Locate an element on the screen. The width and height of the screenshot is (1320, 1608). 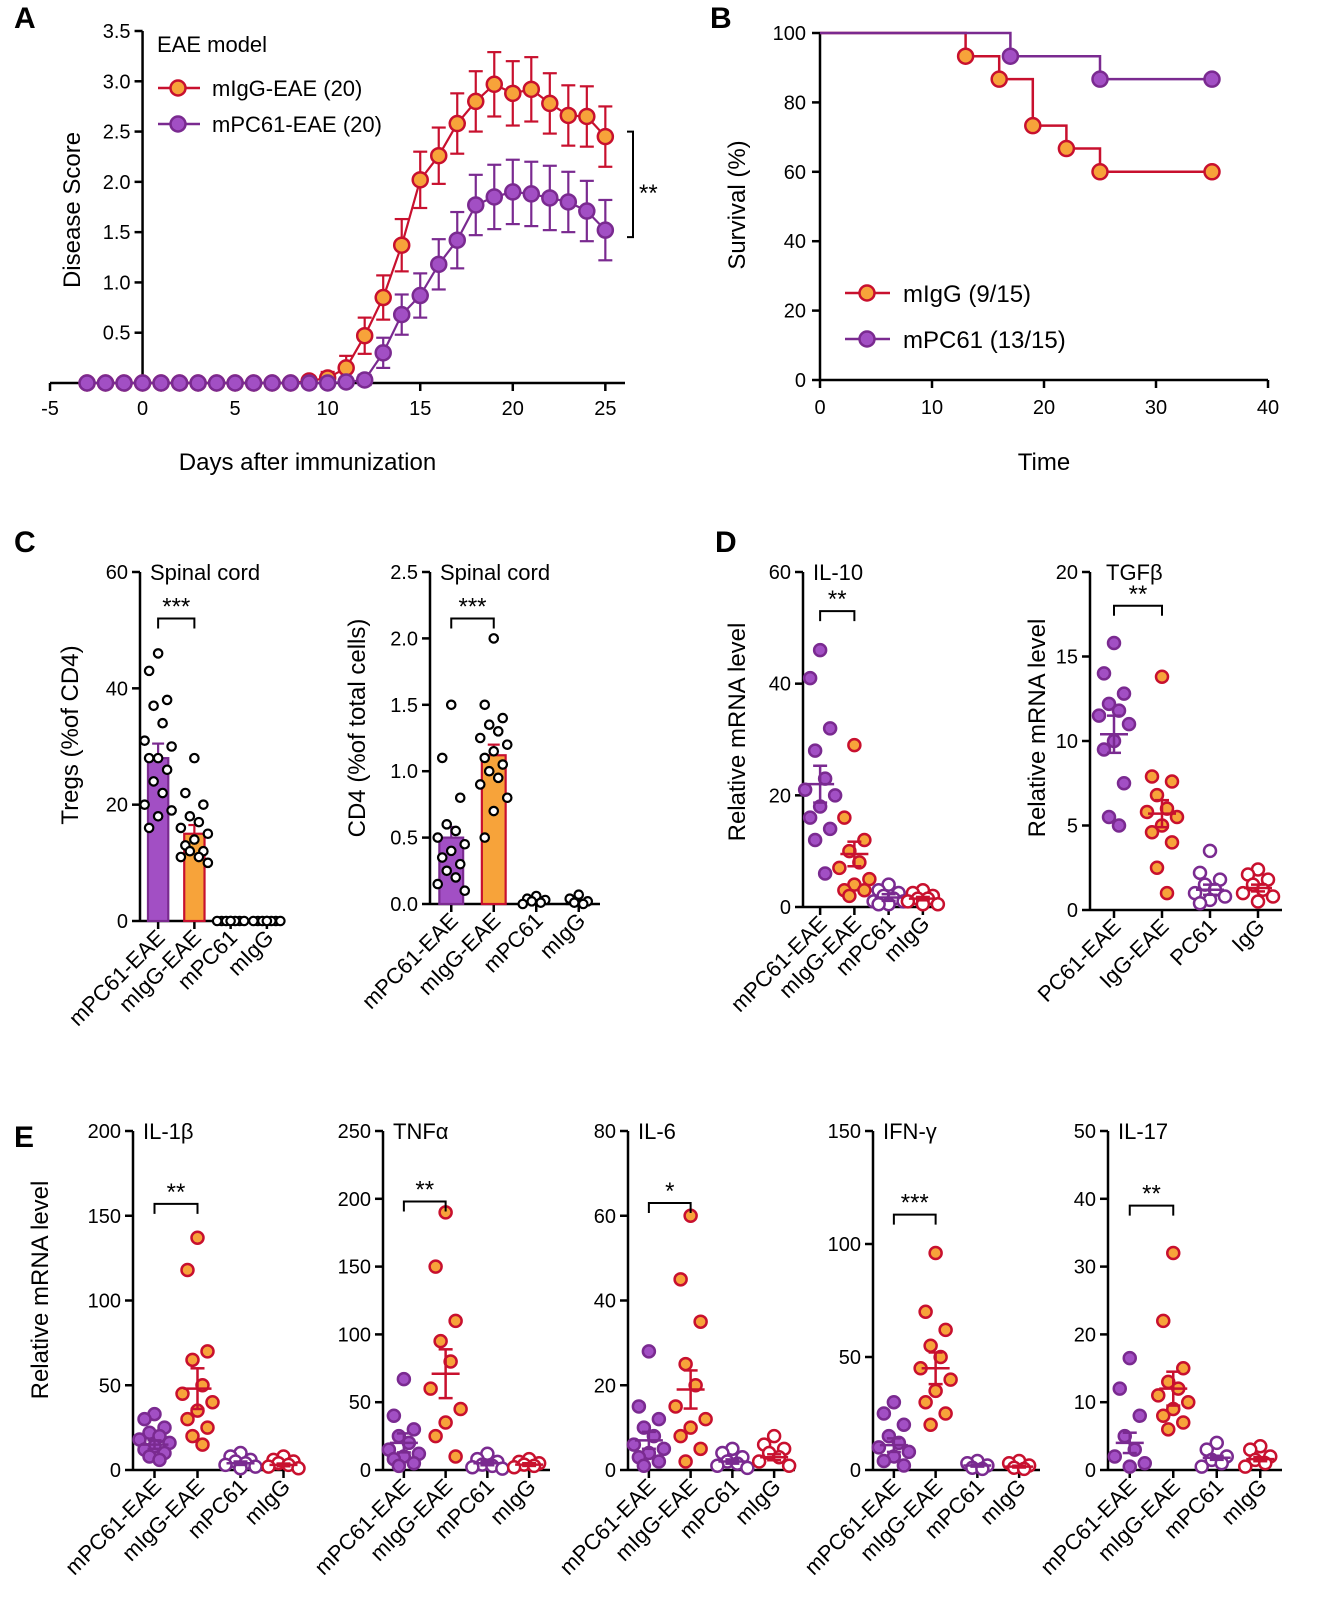
e4-title: IFN-γ is located at coordinates (910, 1131).